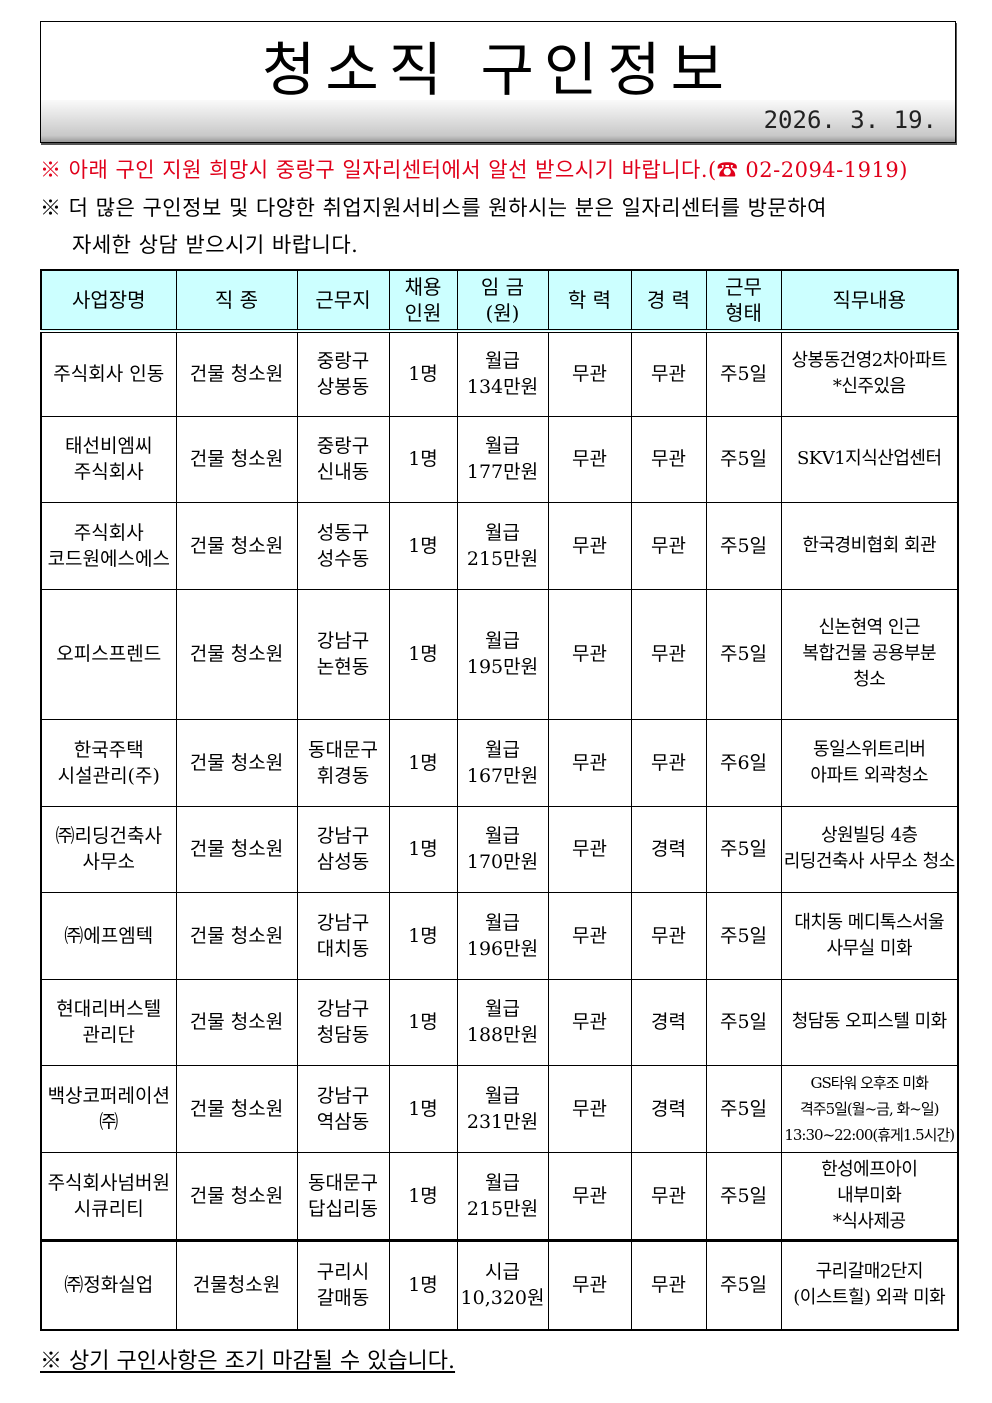 The height and width of the screenshot is (1403, 992). What do you see at coordinates (108, 1196) in the screenshot?
I see `cell-company: 주식회사넘버원 시큐리티` at bounding box center [108, 1196].